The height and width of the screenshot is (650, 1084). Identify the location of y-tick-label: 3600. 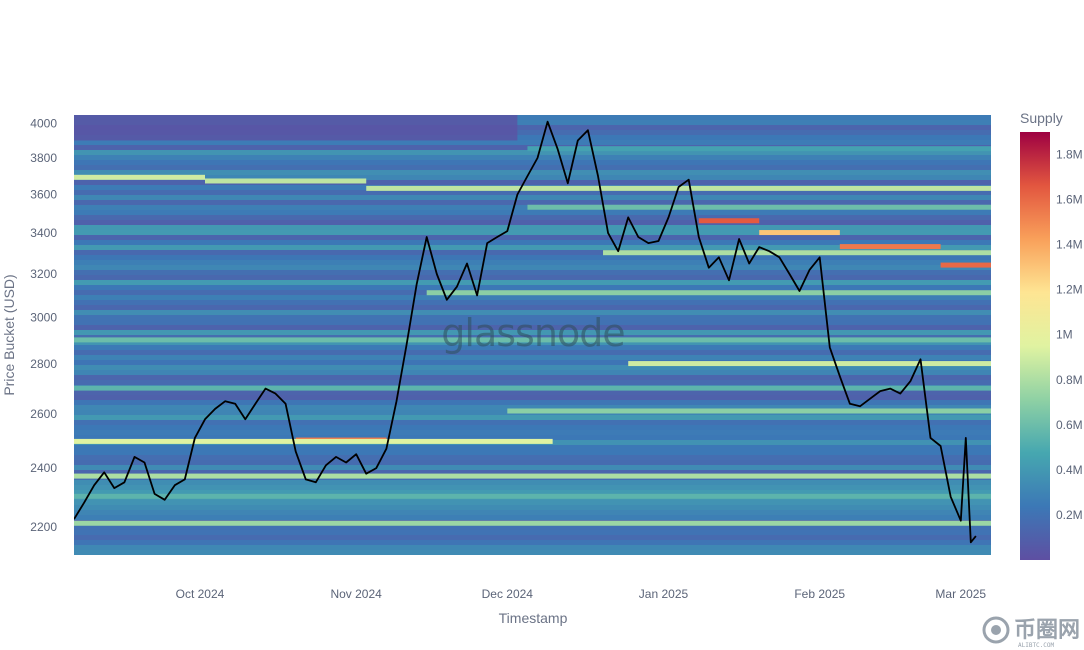
(43, 194).